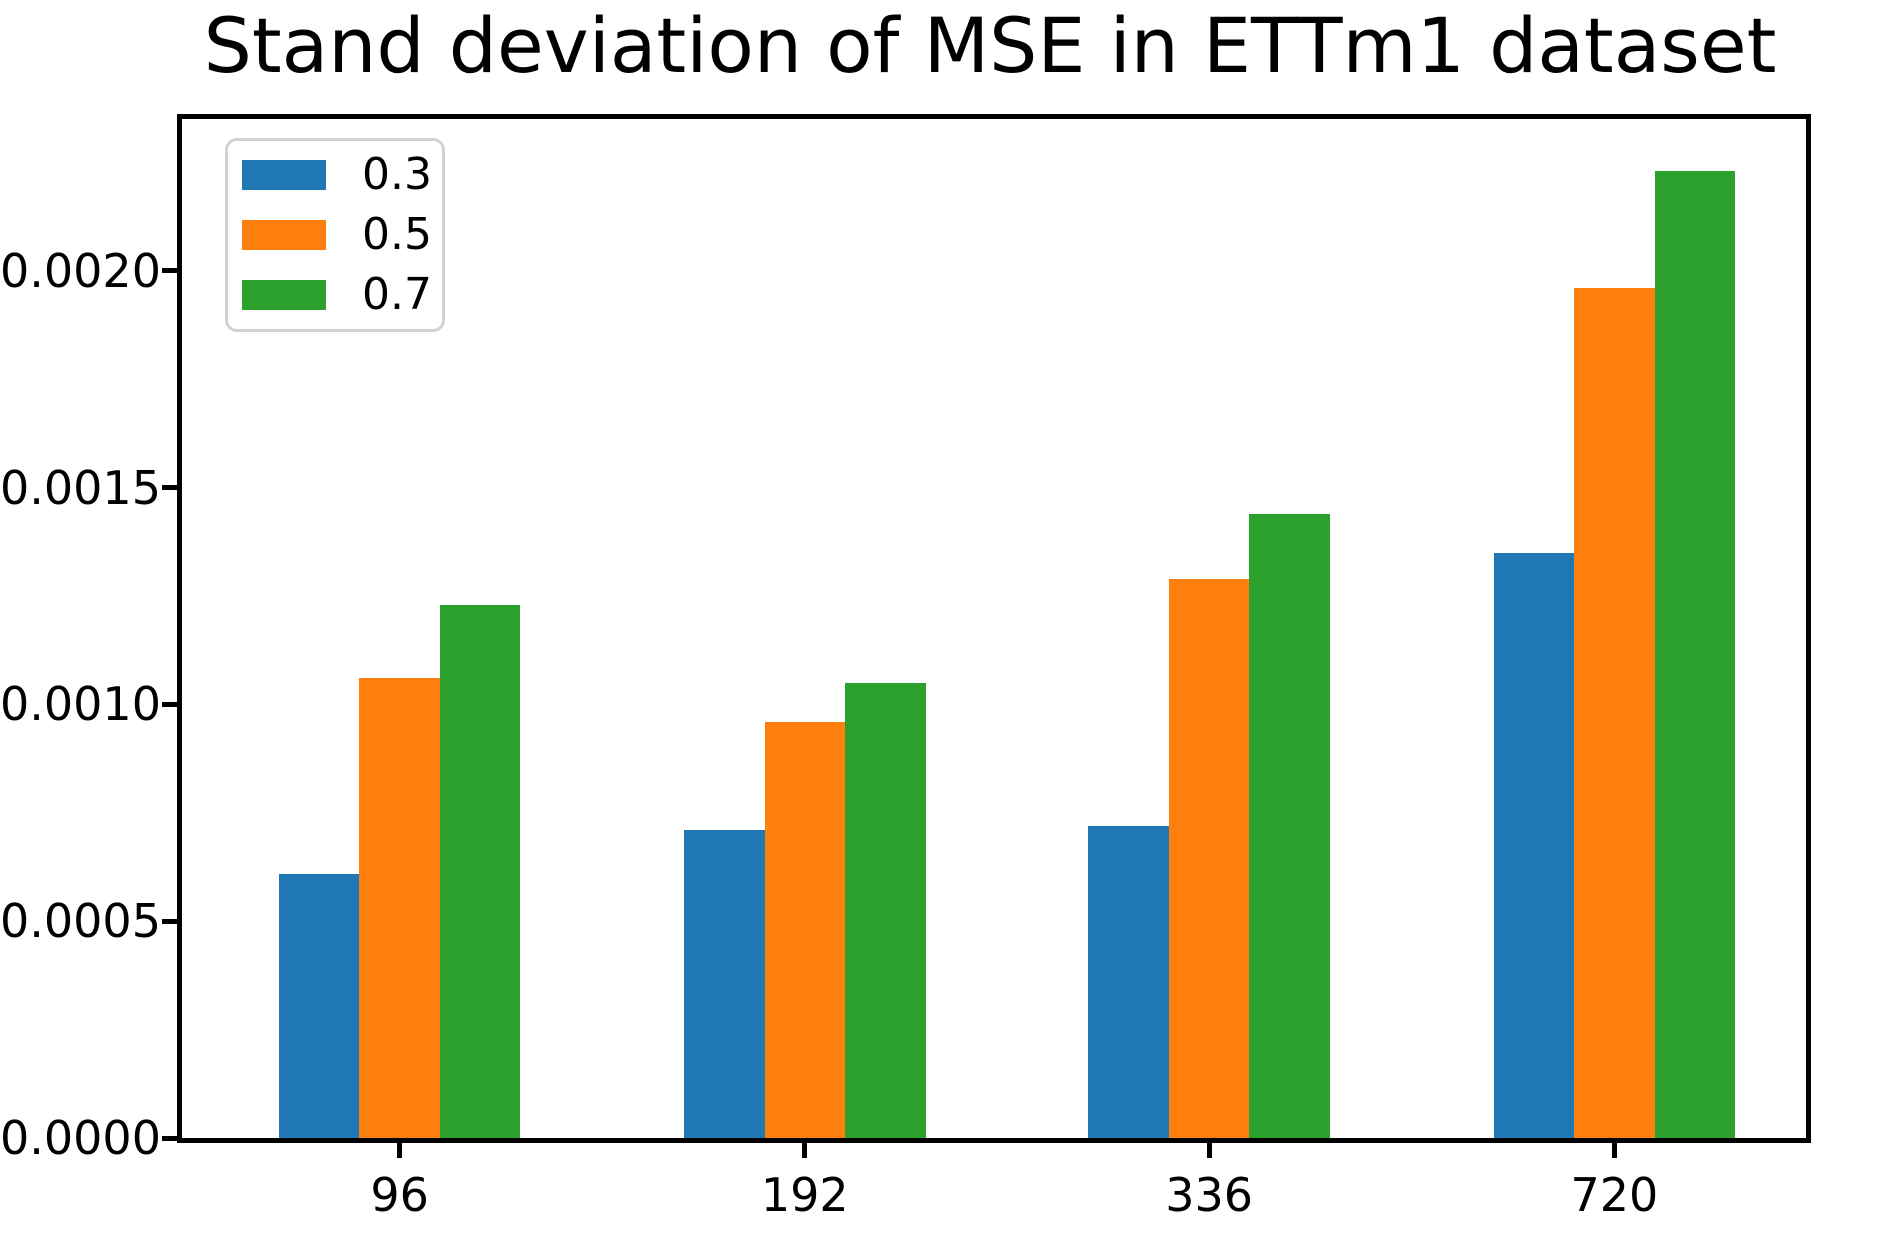 This screenshot has height=1234, width=1897. Describe the element at coordinates (1695, 654) in the screenshot. I see `bar-0.7-720` at that location.